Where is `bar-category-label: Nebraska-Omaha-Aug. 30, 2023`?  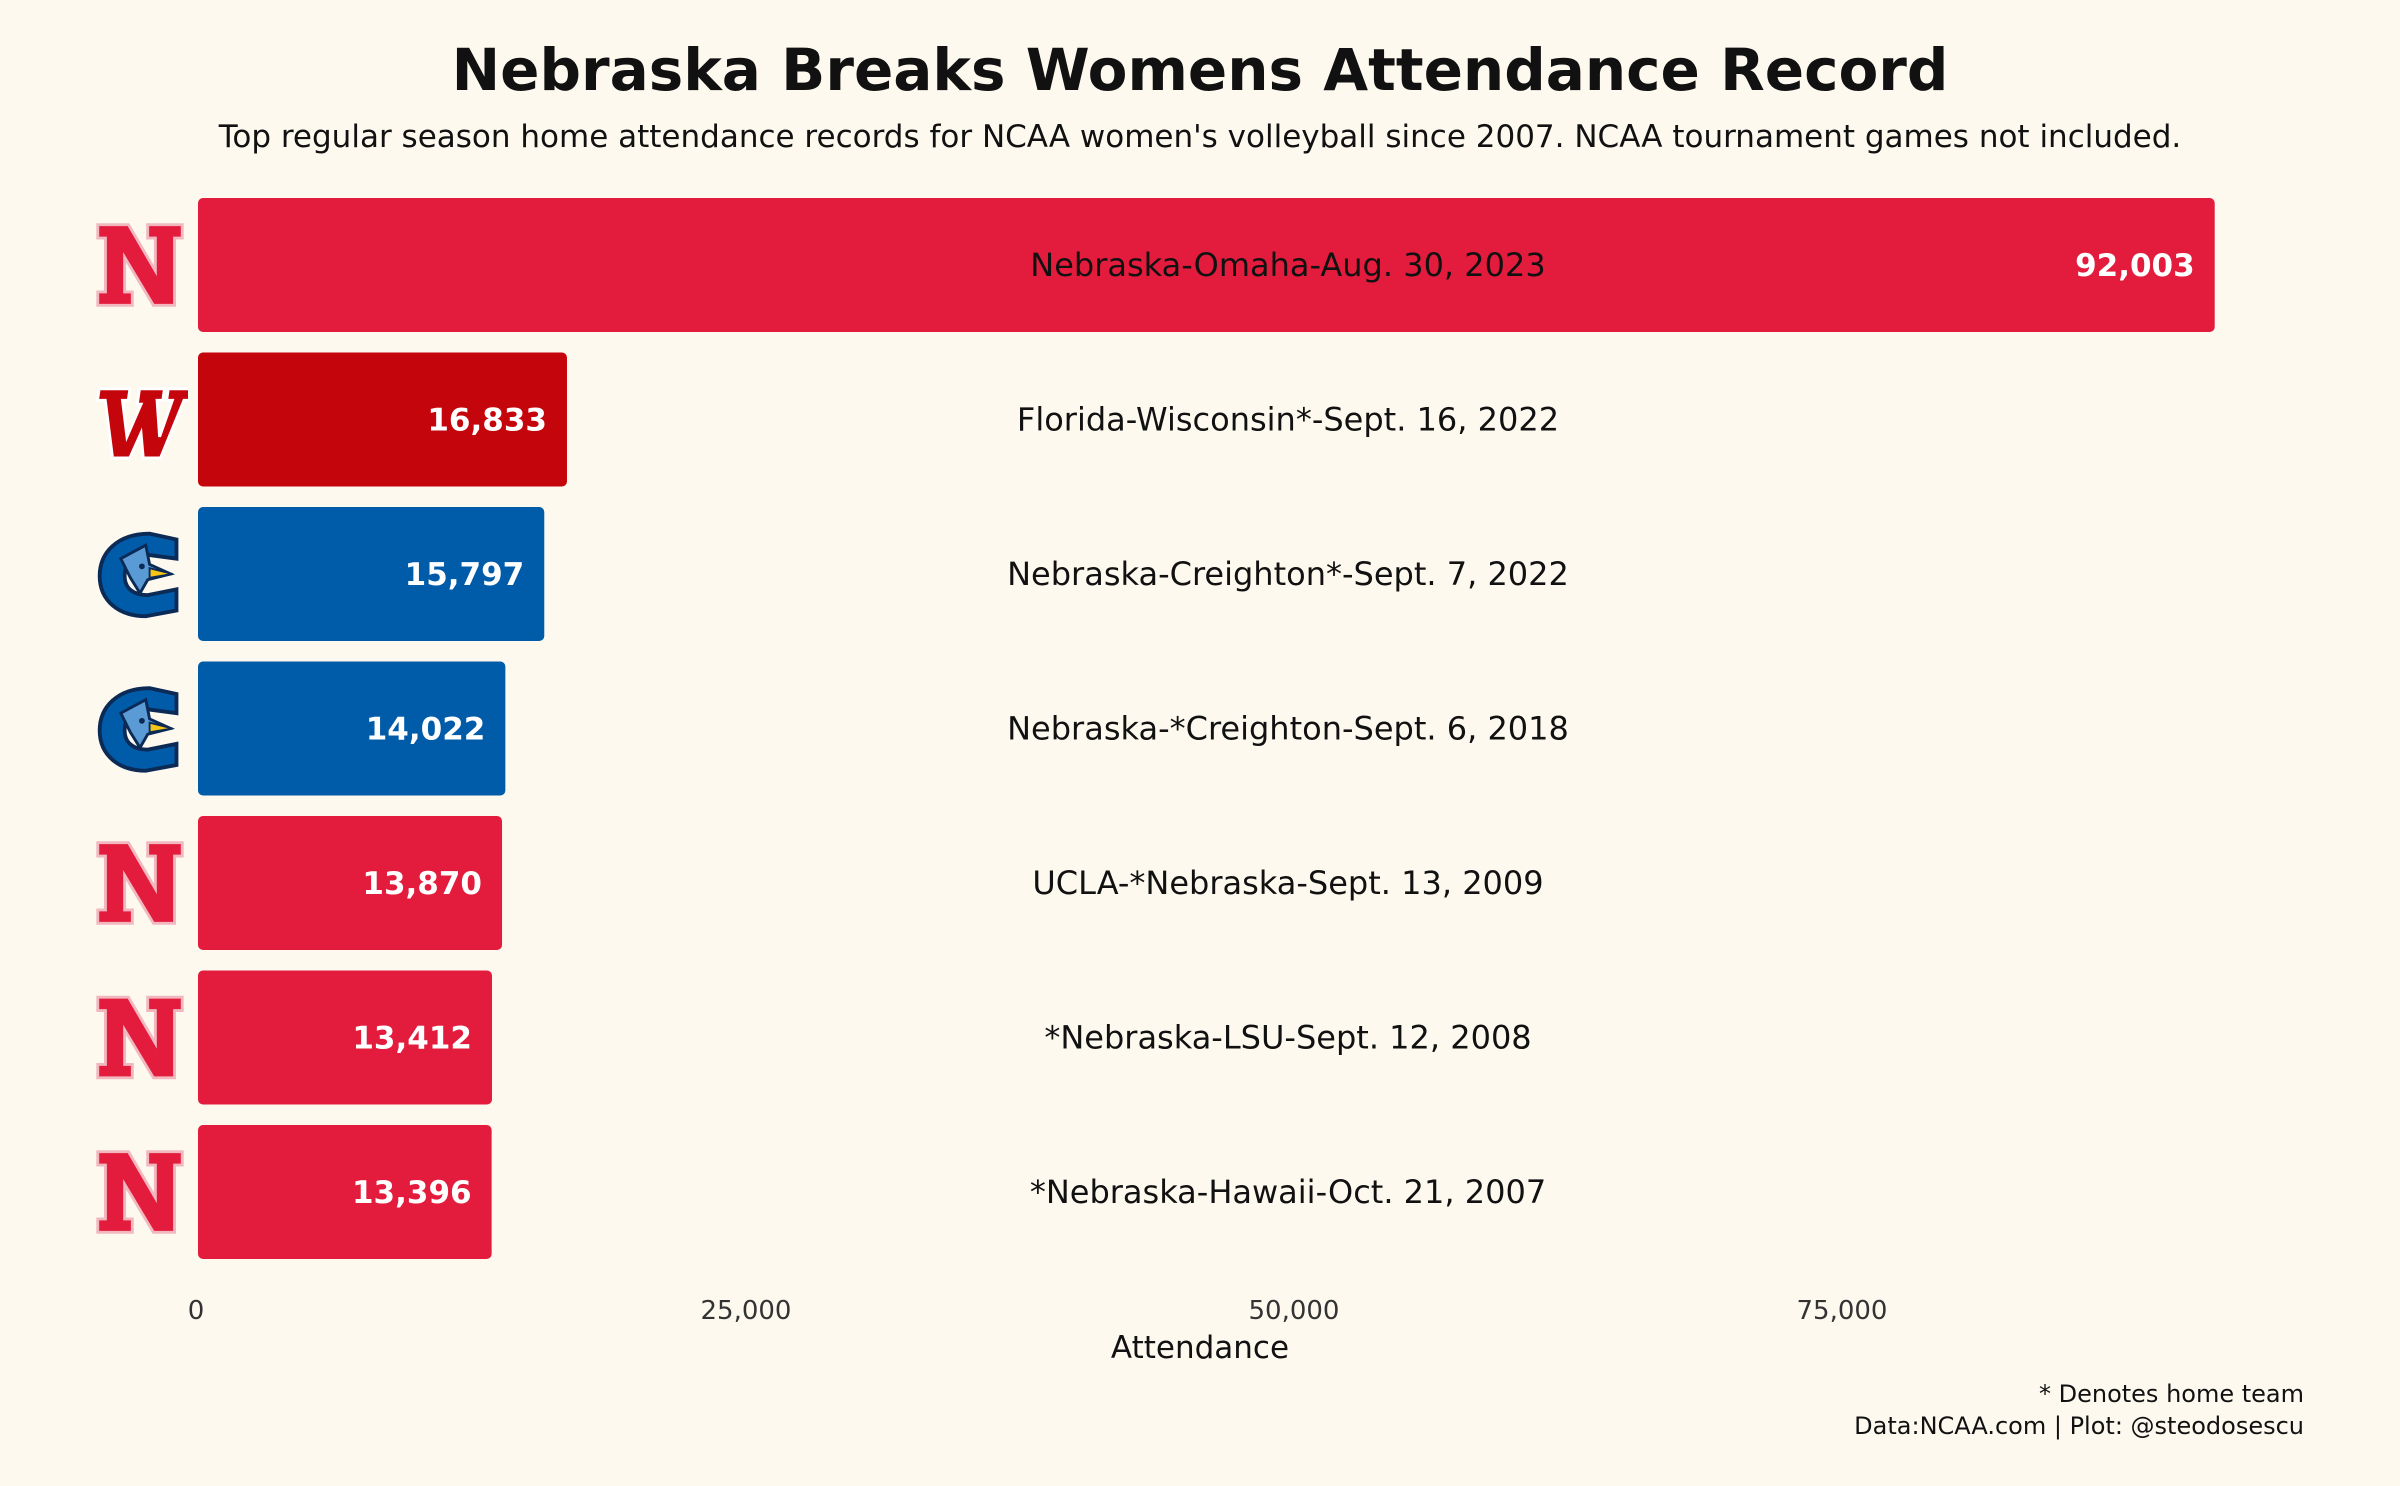 bar-category-label: Nebraska-Omaha-Aug. 30, 2023 is located at coordinates (1287, 265).